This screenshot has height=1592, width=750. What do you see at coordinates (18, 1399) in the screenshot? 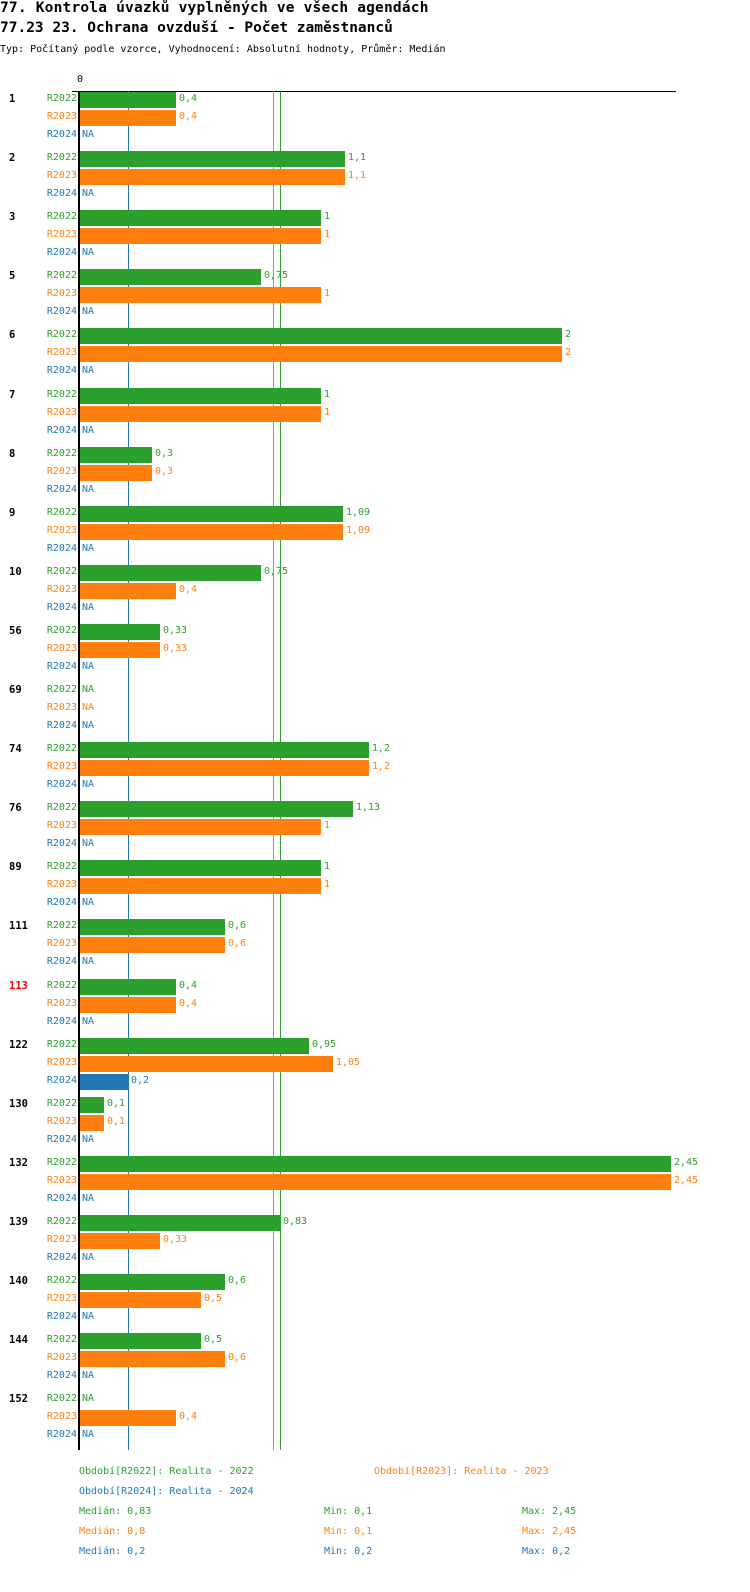
I see `group-label: 152` at bounding box center [18, 1399].